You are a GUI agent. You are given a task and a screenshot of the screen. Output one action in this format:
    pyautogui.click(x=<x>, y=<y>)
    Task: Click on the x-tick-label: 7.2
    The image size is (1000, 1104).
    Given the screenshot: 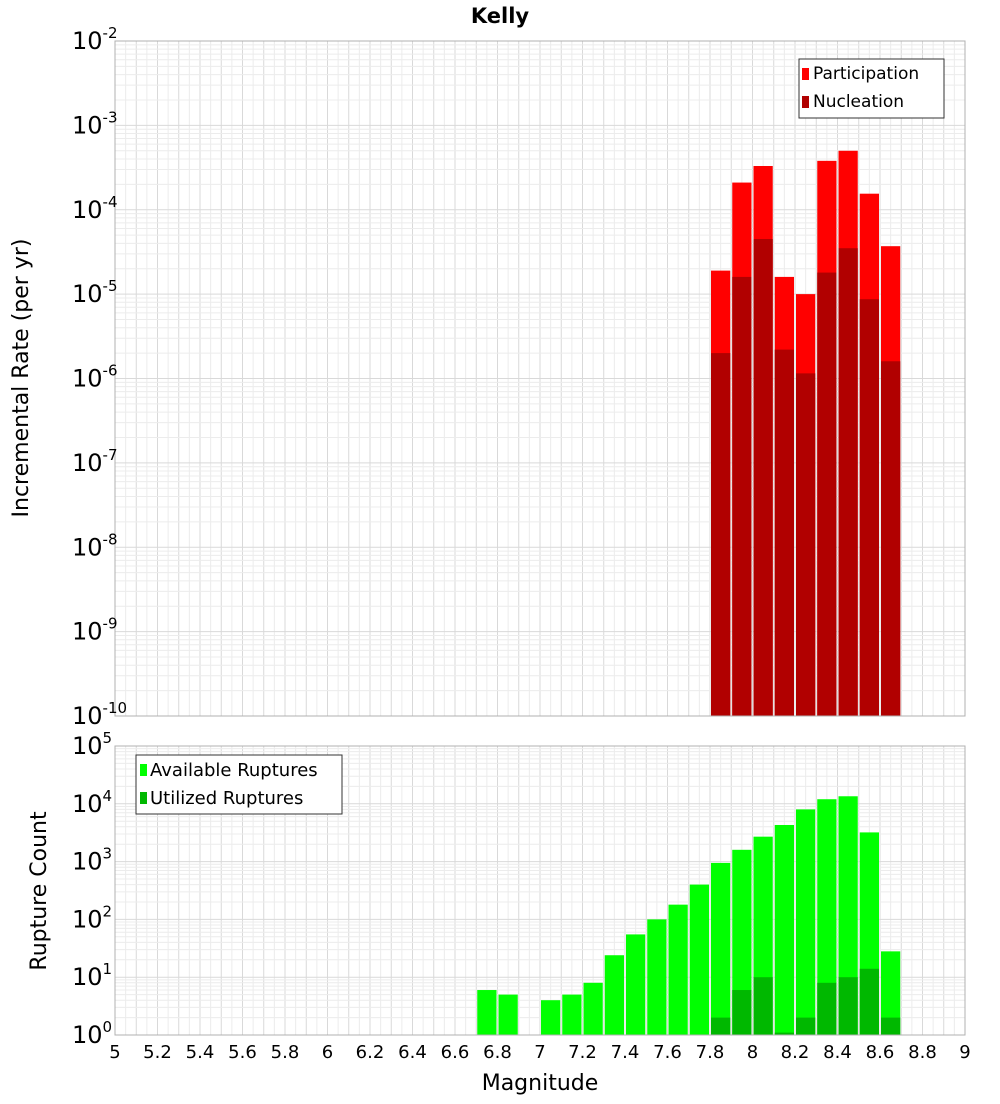 What is the action you would take?
    pyautogui.click(x=582, y=1052)
    